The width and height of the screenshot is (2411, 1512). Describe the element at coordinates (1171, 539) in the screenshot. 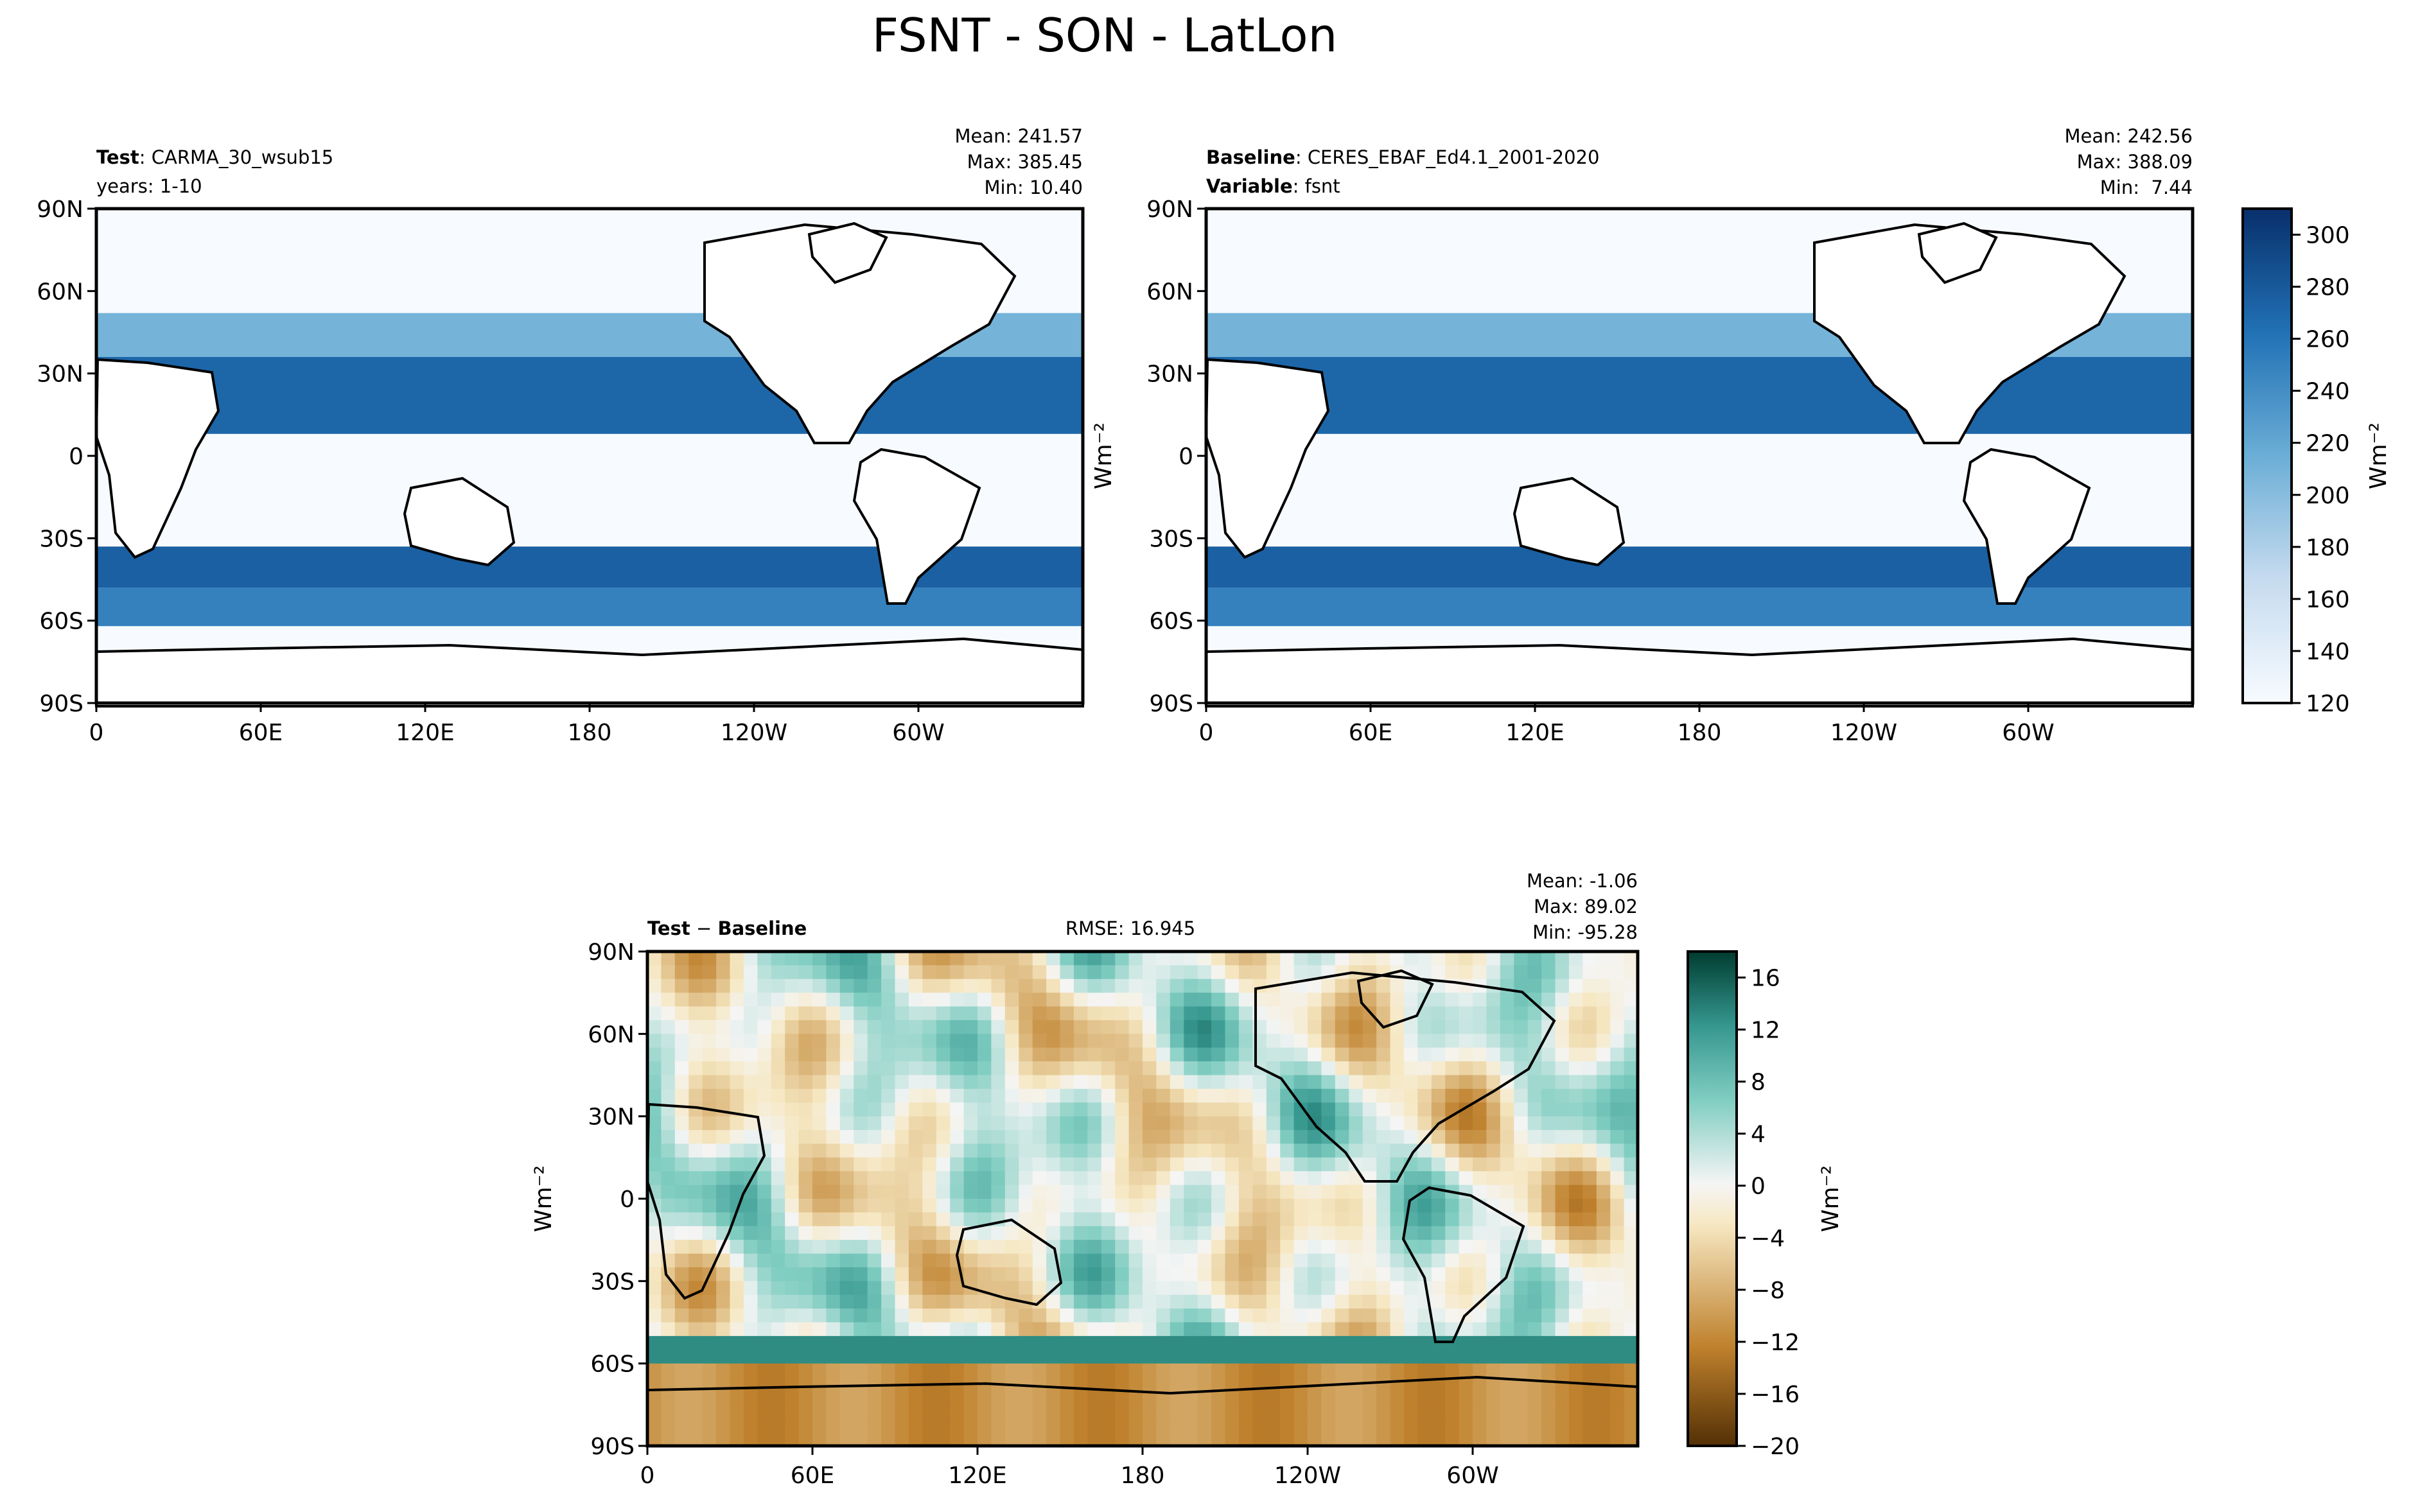

I see `y-tick-label: 30S` at that location.